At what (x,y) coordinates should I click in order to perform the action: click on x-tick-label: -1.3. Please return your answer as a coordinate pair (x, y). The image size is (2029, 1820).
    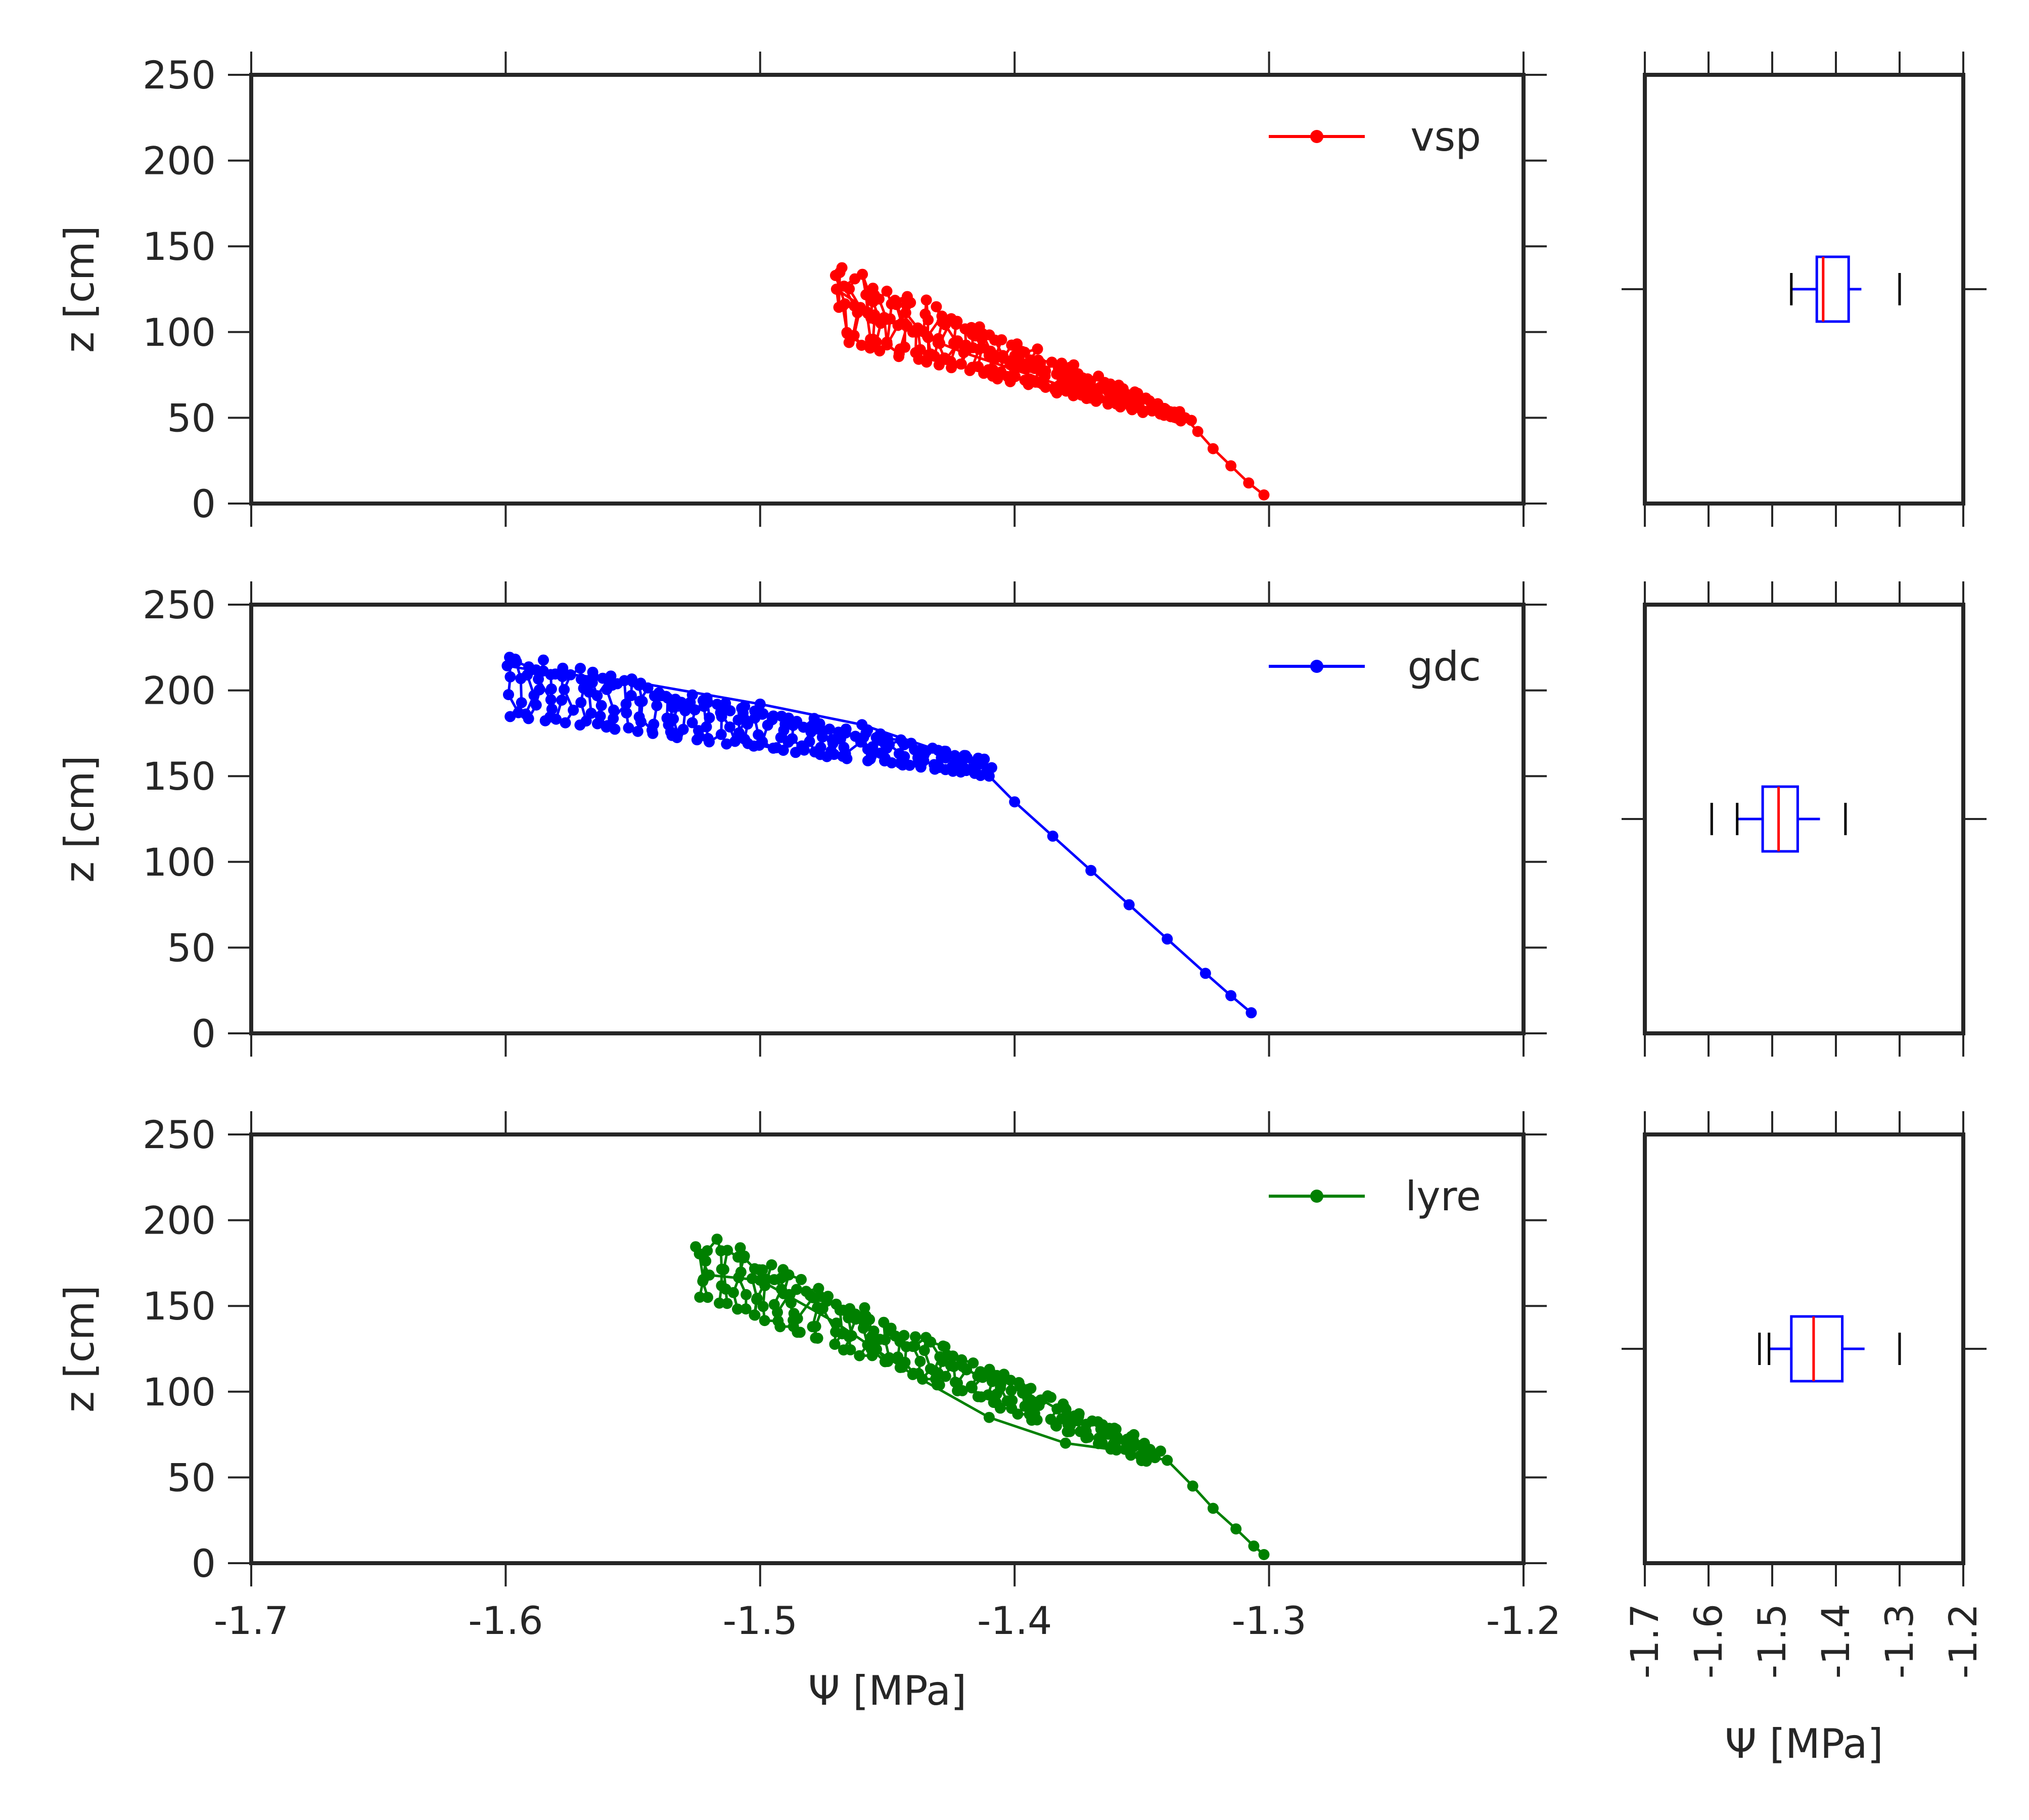
    Looking at the image, I should click on (1899, 1641).